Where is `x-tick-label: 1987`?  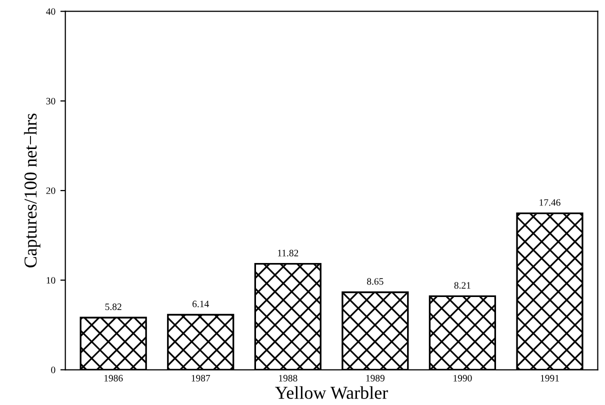
x-tick-label: 1987 is located at coordinates (201, 378).